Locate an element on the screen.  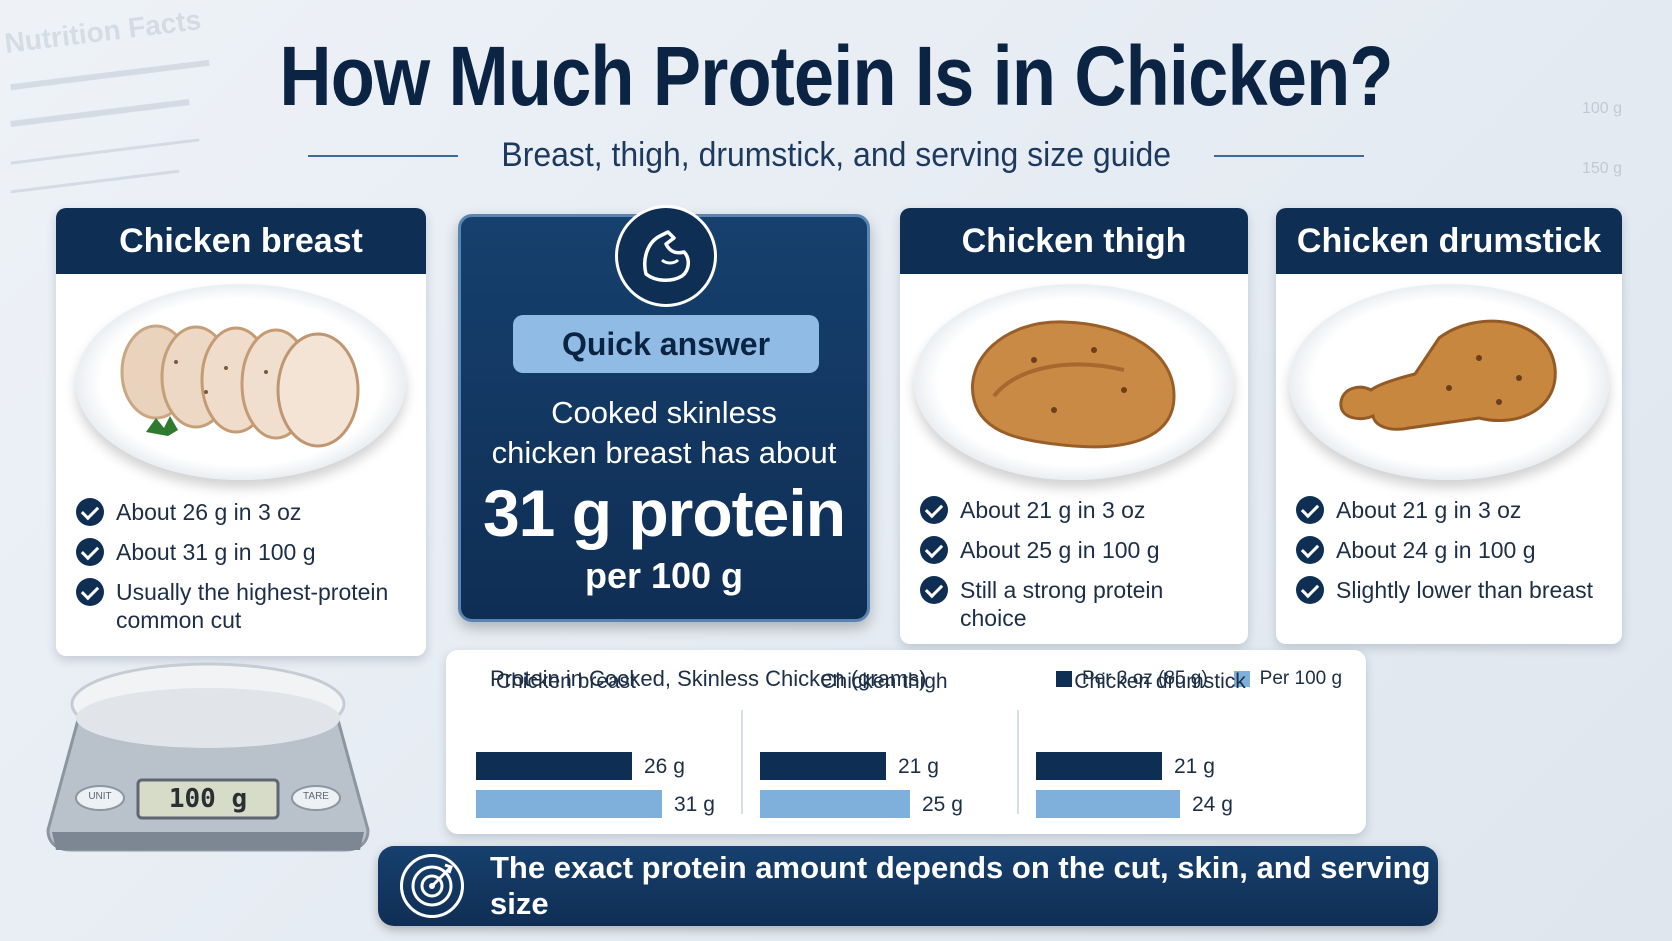
chart-legend: Per 3 oz (85 g) Per 100 g is located at coordinates (1199, 679).